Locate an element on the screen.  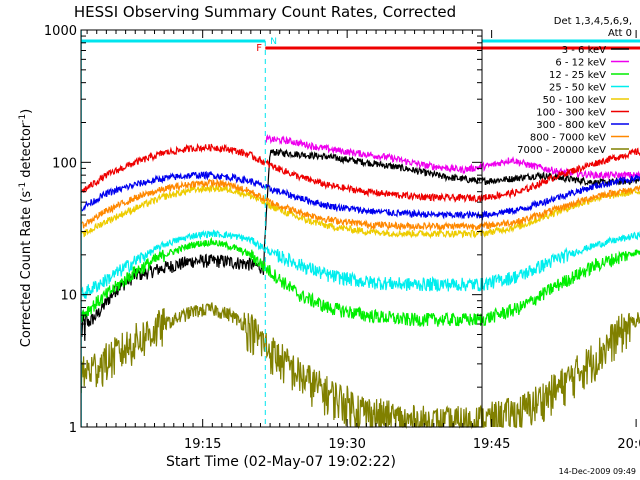
y-axis-label-part1: Corrected Count Rate (s is located at coordinates (26, 269).